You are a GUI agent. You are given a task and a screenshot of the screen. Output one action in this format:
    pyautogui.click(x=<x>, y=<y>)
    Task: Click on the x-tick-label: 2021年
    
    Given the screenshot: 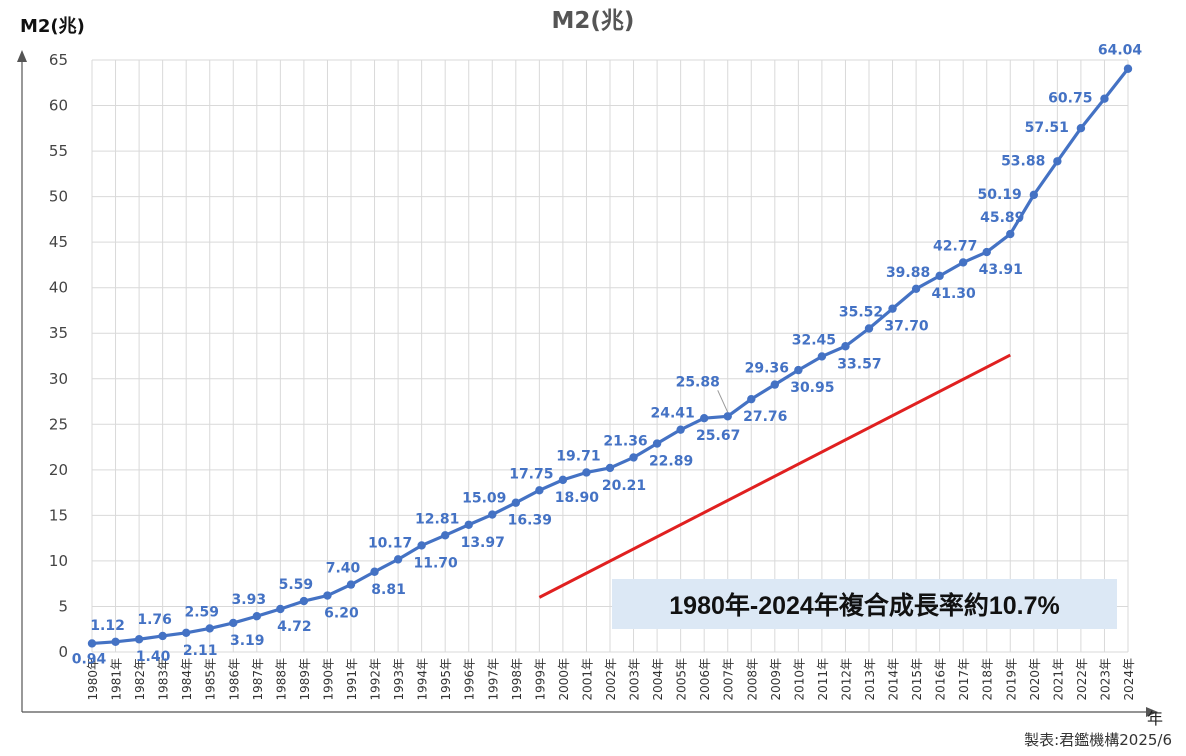 What is the action you would take?
    pyautogui.click(x=1058, y=679)
    